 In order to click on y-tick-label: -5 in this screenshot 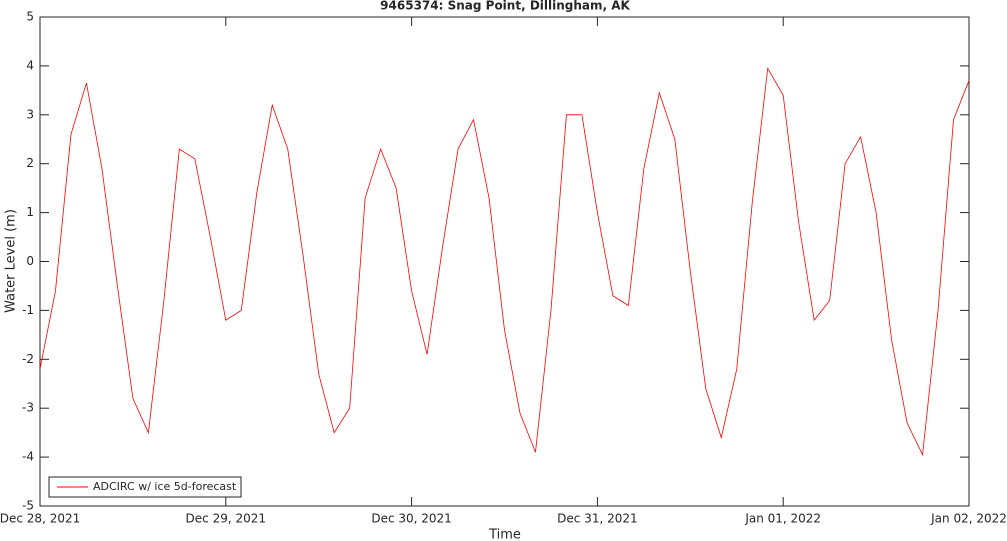, I will do `click(28, 506)`.